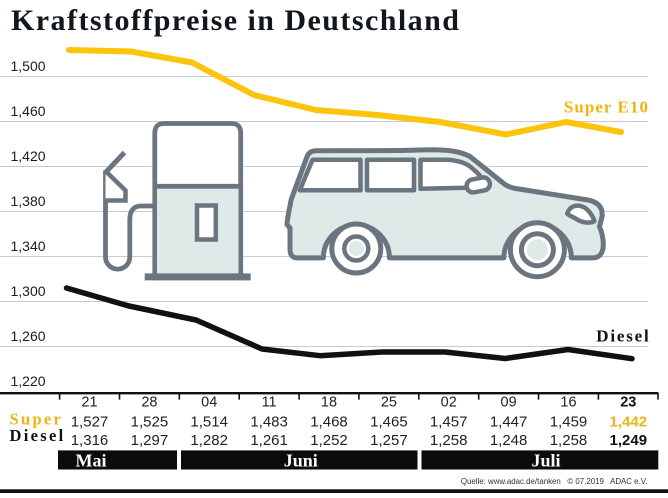 This screenshot has width=668, height=498. Describe the element at coordinates (629, 422) in the screenshot. I see `svg-text: 1,442` at that location.